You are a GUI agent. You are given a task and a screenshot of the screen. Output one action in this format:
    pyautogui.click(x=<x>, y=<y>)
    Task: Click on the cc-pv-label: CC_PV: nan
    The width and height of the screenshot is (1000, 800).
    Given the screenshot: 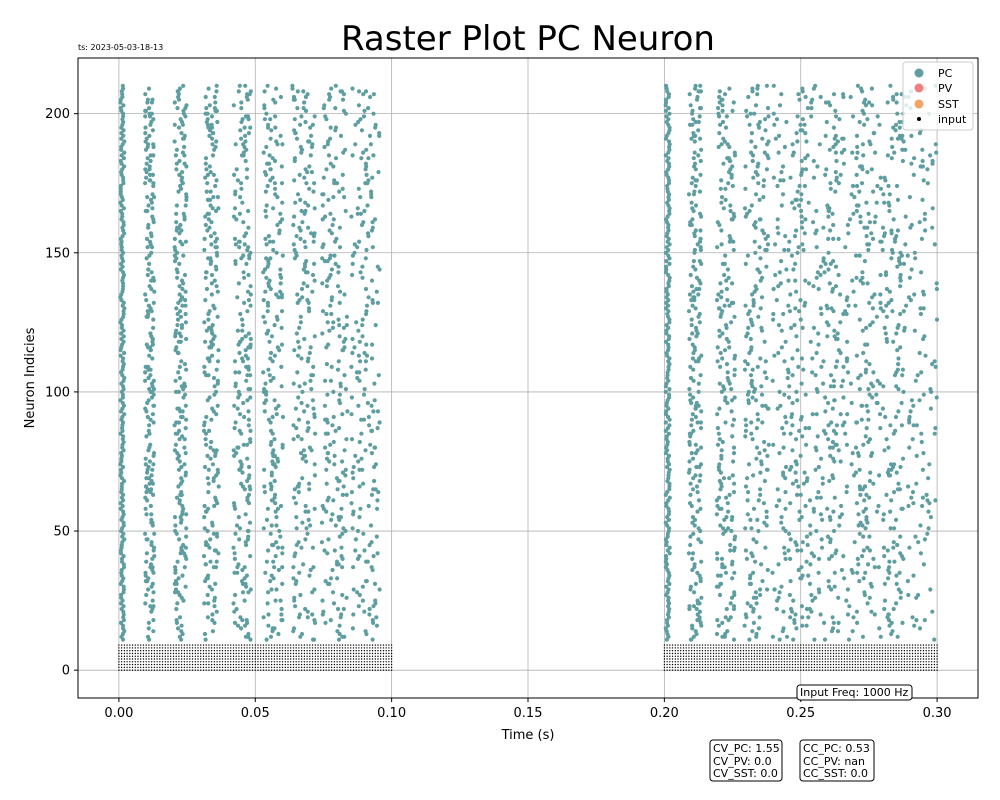 What is the action you would take?
    pyautogui.click(x=834, y=761)
    